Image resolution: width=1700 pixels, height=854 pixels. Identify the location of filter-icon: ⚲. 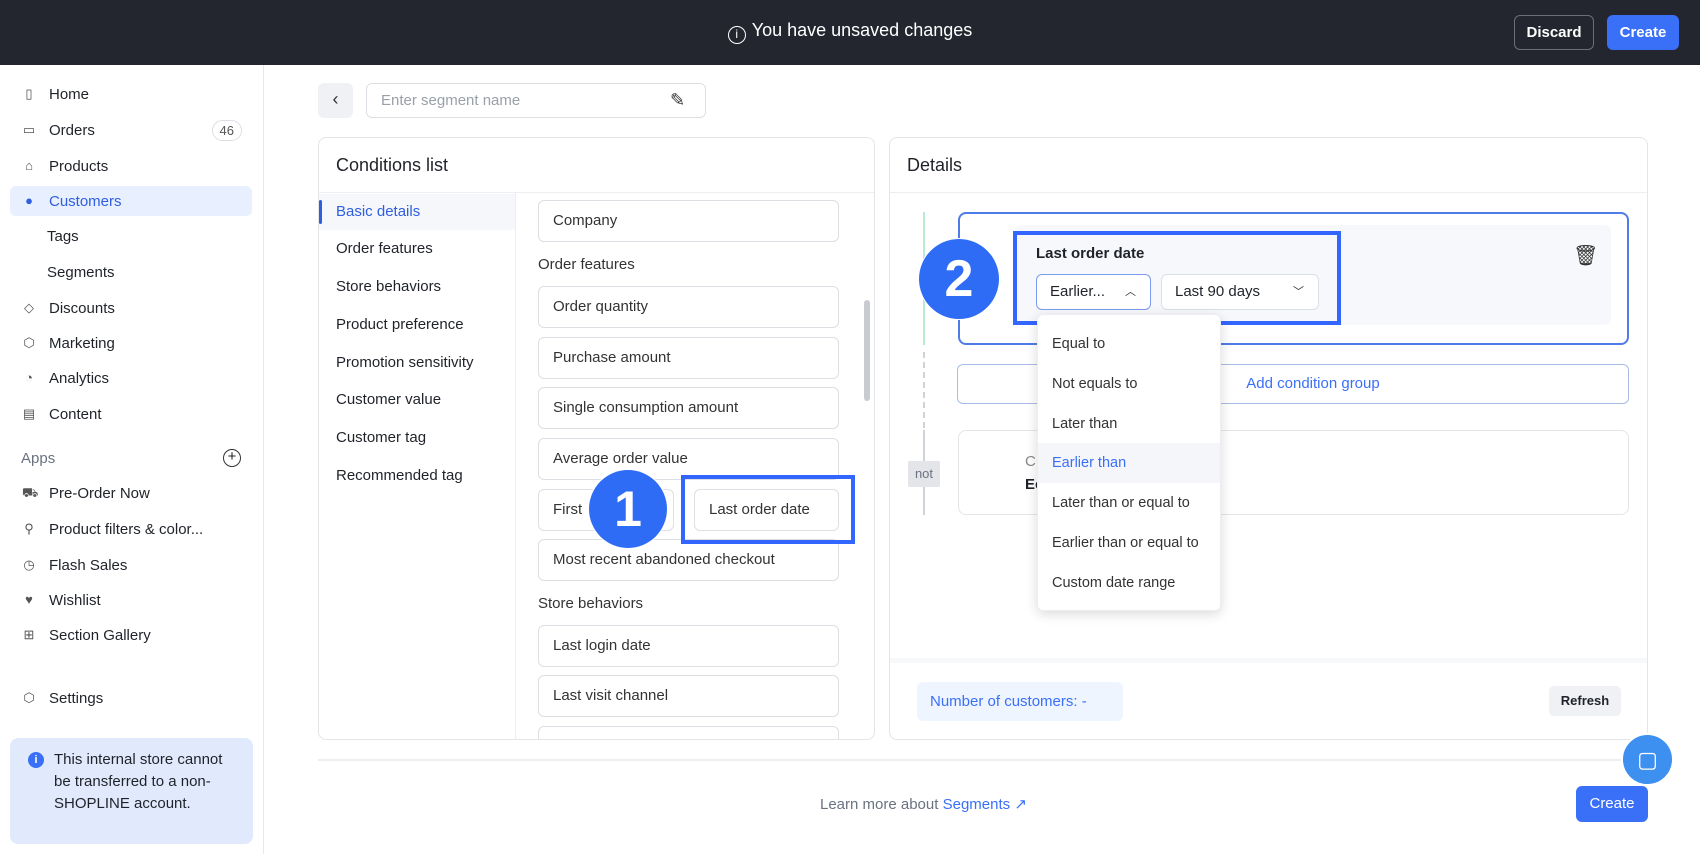
(29, 528).